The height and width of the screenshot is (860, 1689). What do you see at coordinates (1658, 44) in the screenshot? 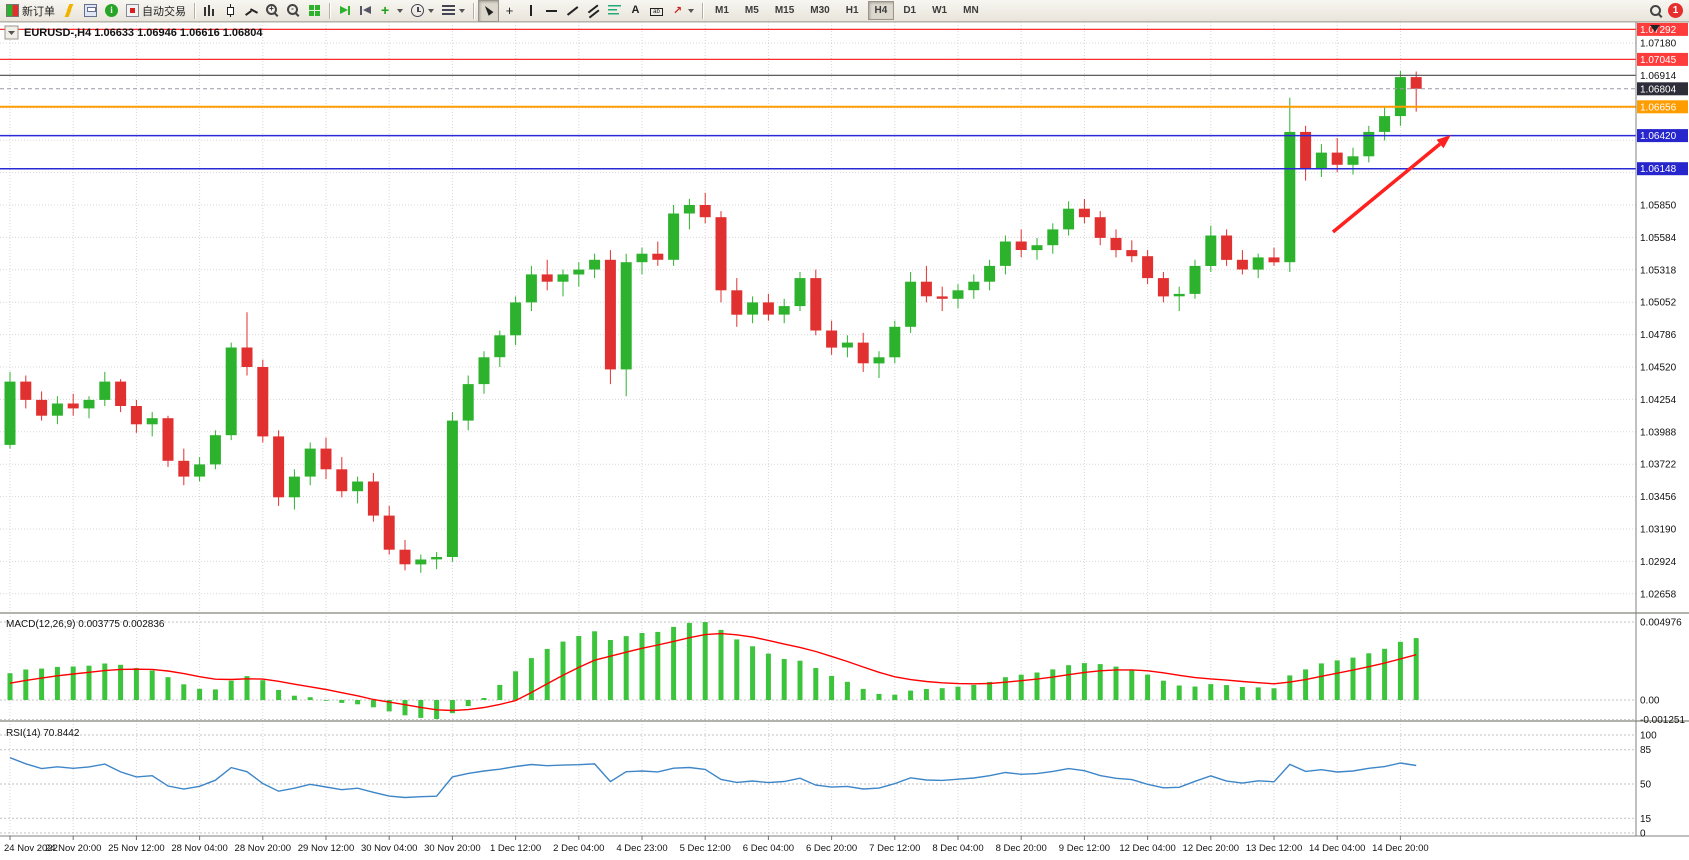
I see `svg-text: 1.07180` at bounding box center [1658, 44].